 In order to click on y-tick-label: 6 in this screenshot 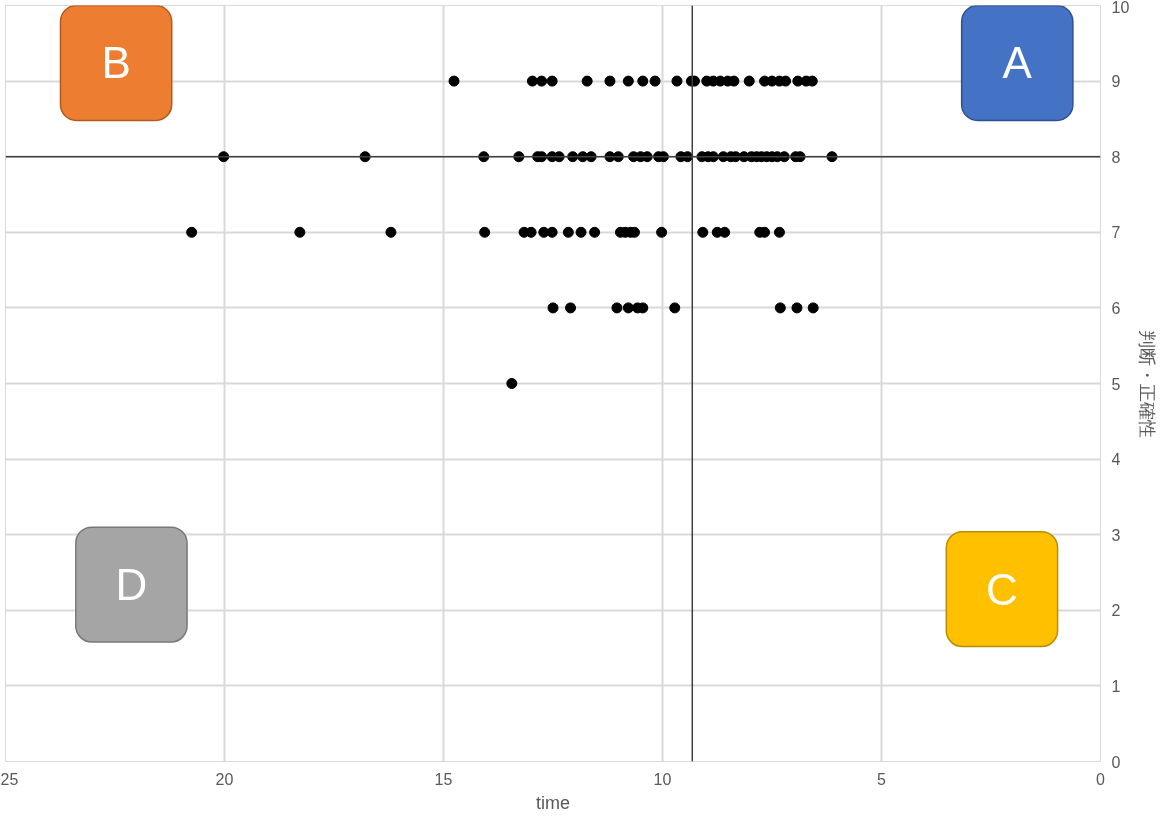, I will do `click(1116, 308)`.